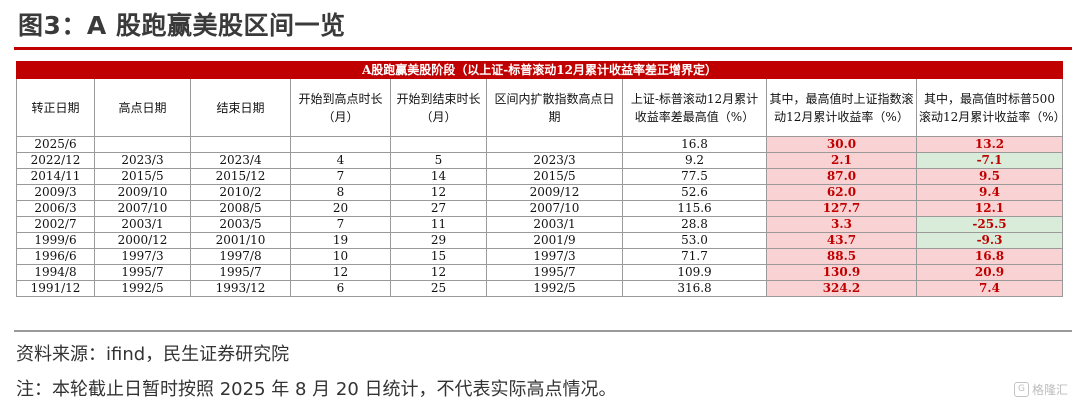 This screenshot has height=410, width=1080. What do you see at coordinates (340, 240) in the screenshot?
I see `table-cell: 19` at bounding box center [340, 240].